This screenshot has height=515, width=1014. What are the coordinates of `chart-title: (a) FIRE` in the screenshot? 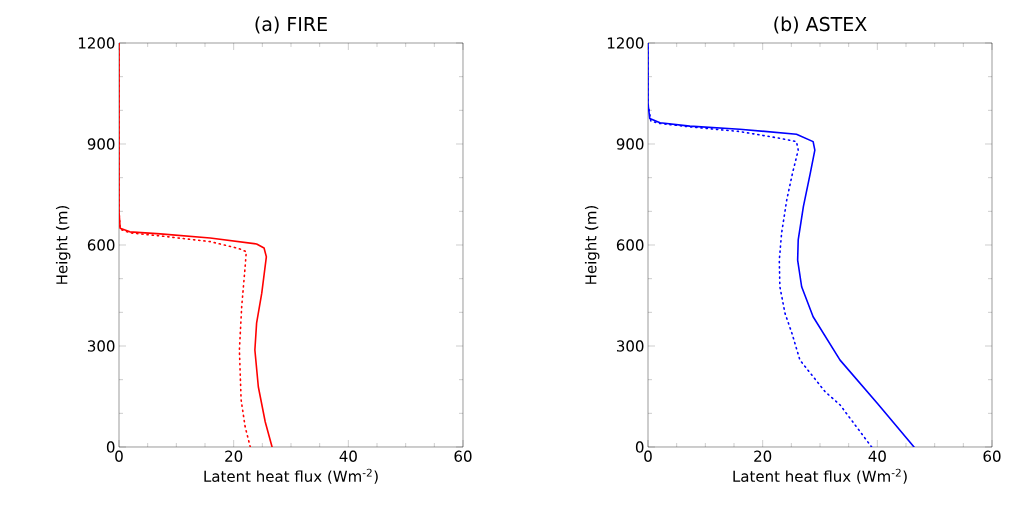 It's located at (291, 25).